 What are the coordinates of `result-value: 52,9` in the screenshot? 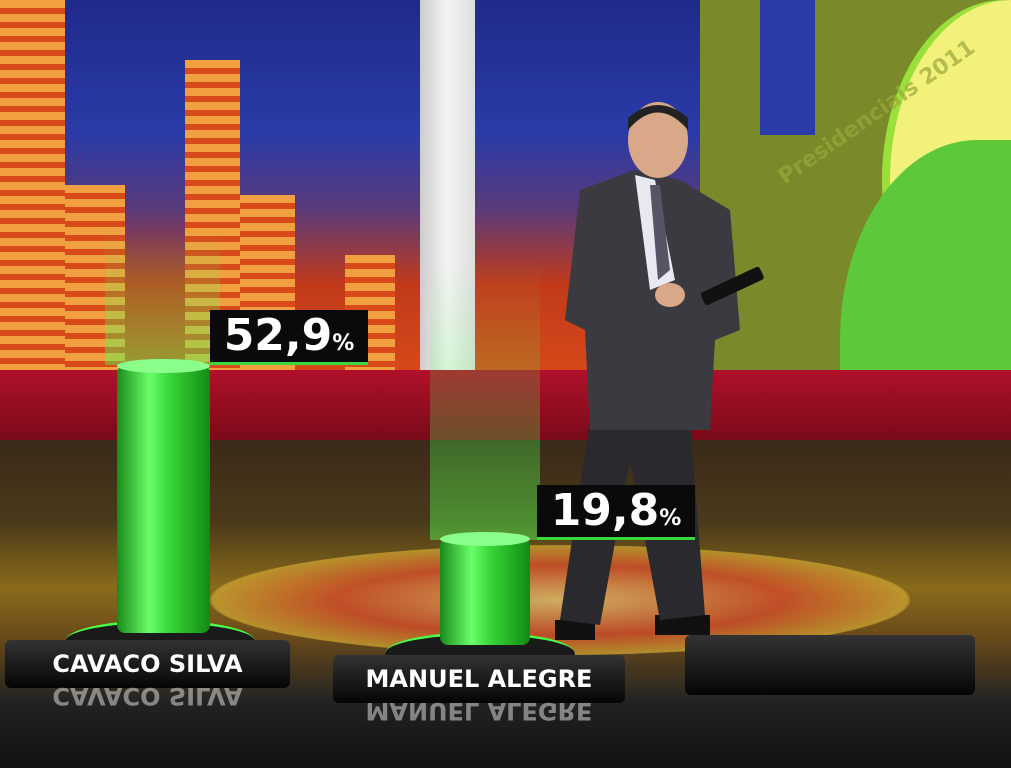 It's located at (278, 335).